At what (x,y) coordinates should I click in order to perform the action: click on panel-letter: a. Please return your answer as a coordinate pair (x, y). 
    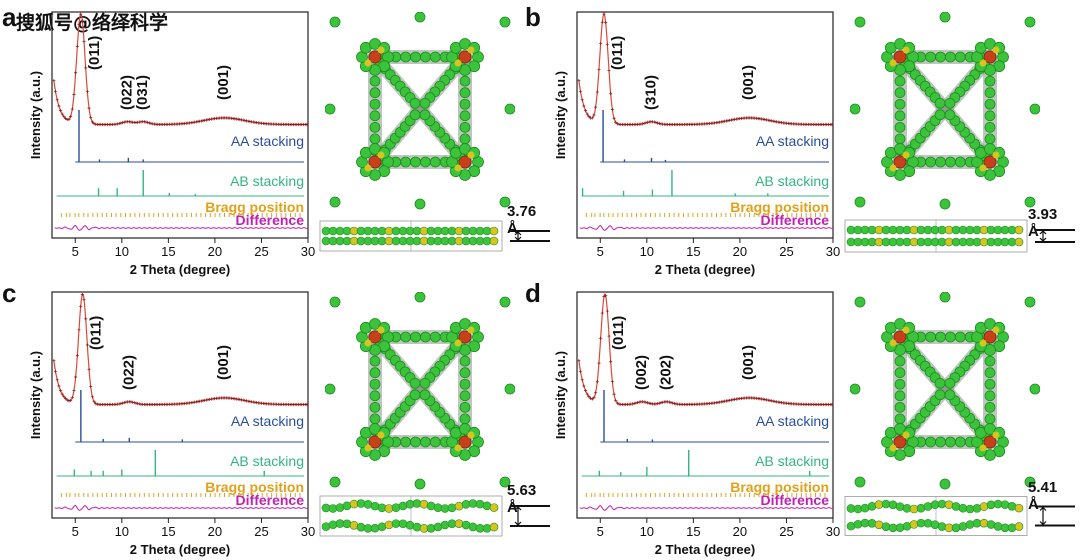
    Looking at the image, I should click on (9, 17).